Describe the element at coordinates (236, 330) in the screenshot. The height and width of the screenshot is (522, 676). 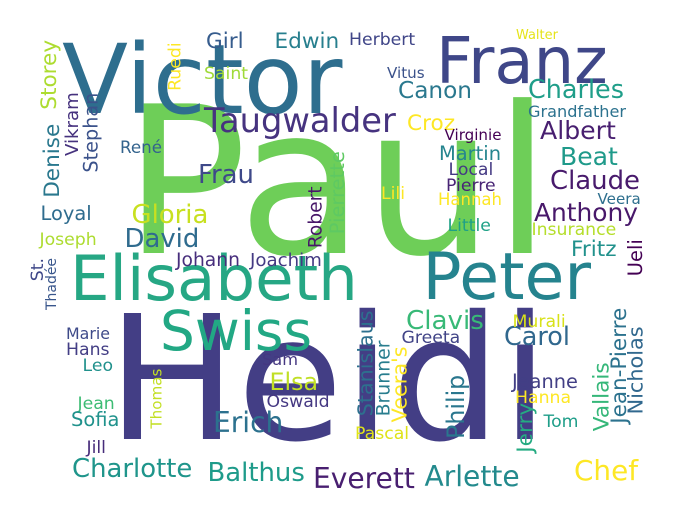
I see `word-swiss: Swiss` at that location.